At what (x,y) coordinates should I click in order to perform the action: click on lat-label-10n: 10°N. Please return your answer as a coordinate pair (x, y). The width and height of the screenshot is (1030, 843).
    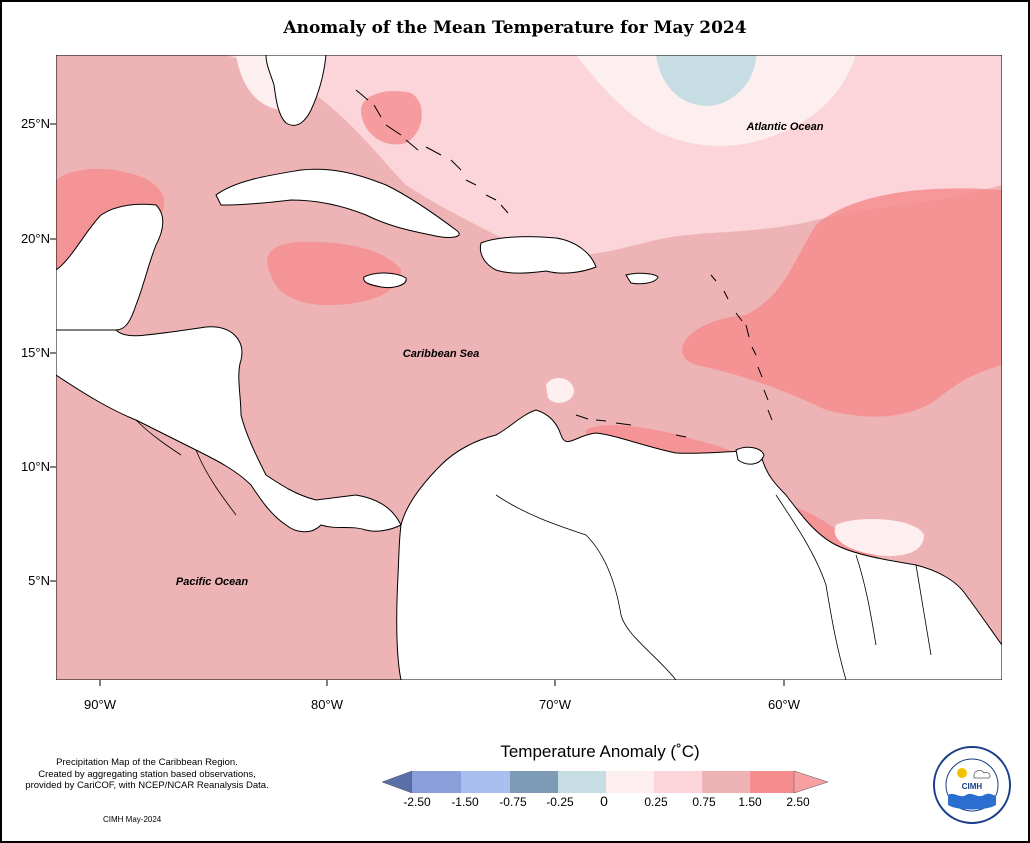
    Looking at the image, I should click on (35, 466).